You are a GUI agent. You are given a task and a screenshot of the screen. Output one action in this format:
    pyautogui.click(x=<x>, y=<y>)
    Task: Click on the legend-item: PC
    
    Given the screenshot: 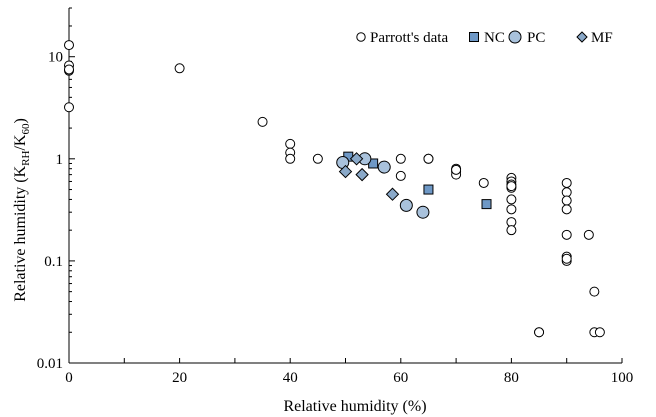 What is the action you would take?
    pyautogui.click(x=526, y=38)
    